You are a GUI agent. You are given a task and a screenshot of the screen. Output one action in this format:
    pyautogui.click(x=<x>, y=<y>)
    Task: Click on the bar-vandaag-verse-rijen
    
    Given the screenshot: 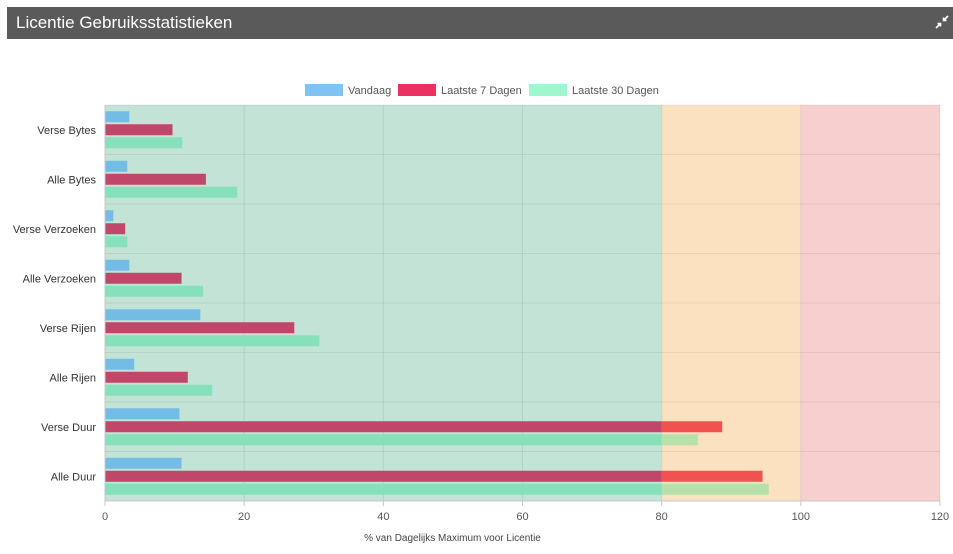 What is the action you would take?
    pyautogui.click(x=153, y=315)
    